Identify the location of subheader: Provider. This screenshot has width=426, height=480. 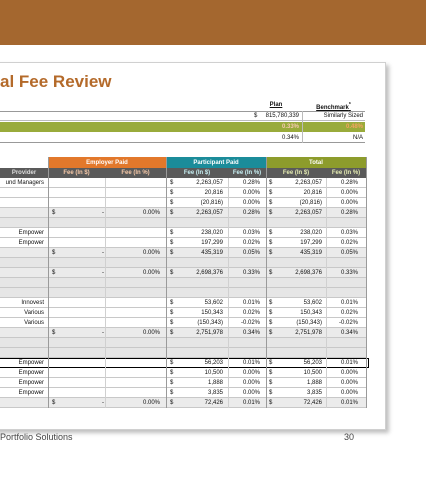
(24, 173).